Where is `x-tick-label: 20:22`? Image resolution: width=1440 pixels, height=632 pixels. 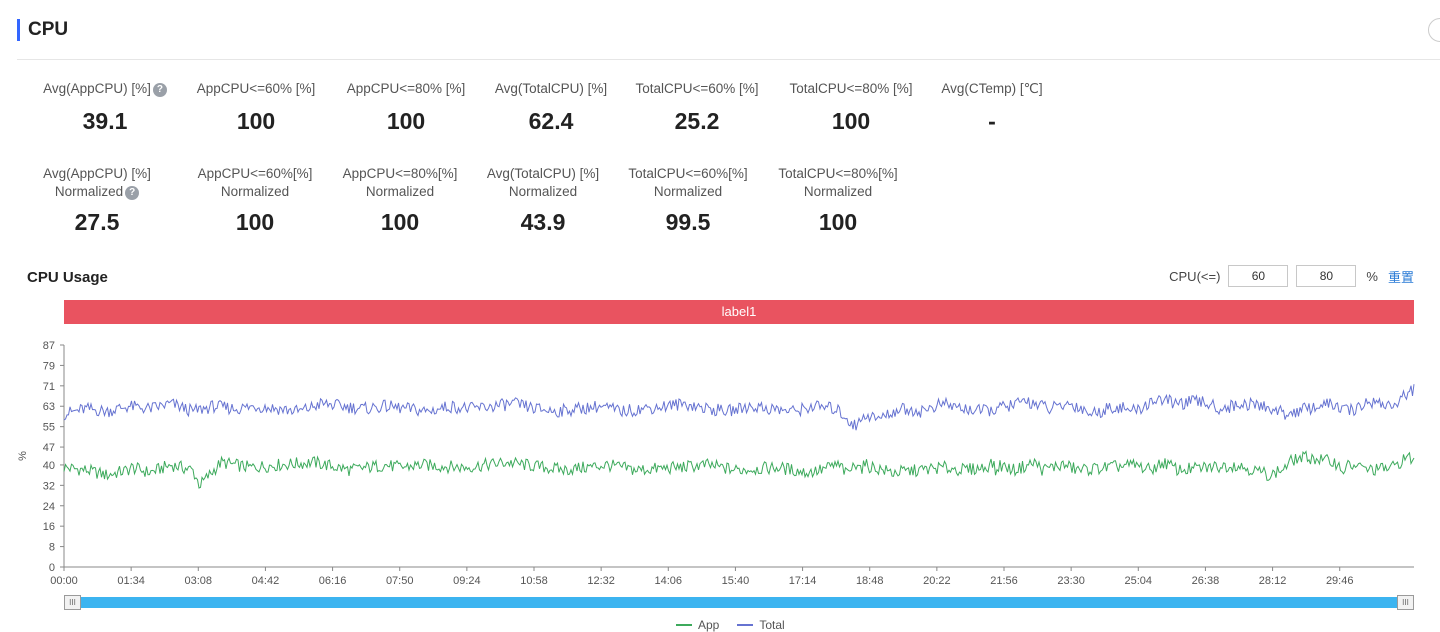 x-tick-label: 20:22 is located at coordinates (937, 581).